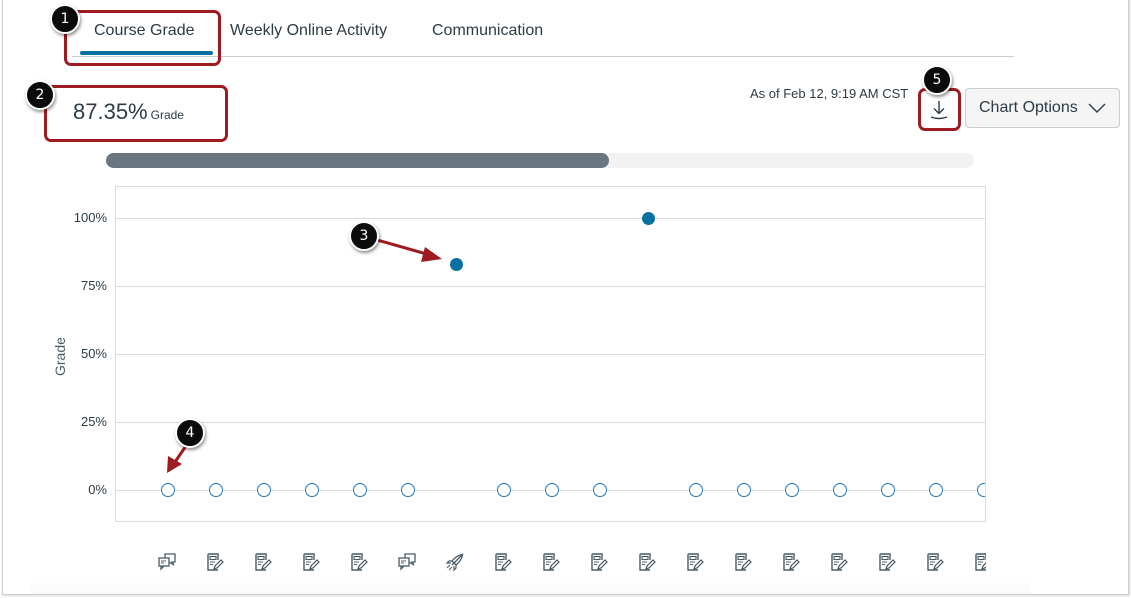 Image resolution: width=1131 pixels, height=598 pixels. What do you see at coordinates (1097, 108) in the screenshot?
I see `chevron-down-icon` at bounding box center [1097, 108].